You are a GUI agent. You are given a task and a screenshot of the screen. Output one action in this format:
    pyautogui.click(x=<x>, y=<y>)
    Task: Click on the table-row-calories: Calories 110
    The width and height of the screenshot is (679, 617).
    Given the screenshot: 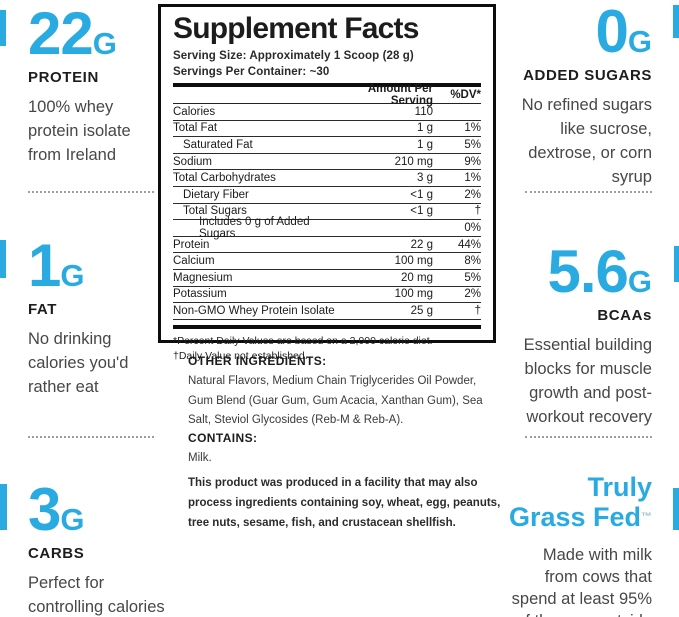 What is the action you would take?
    pyautogui.click(x=327, y=112)
    